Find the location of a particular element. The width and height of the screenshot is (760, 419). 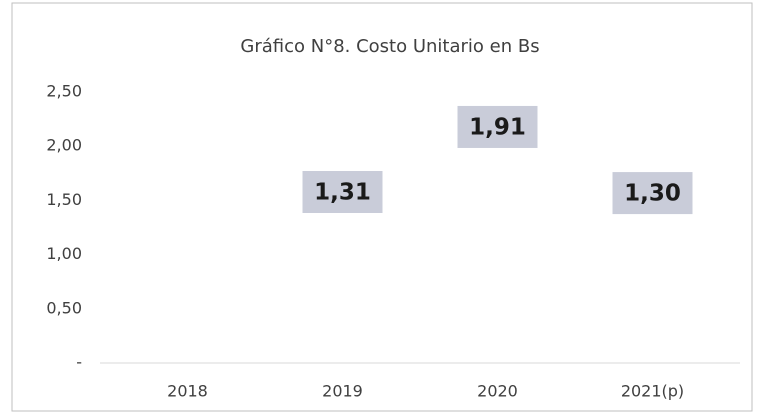

y-tick-label: 0,50 is located at coordinates (64, 307).